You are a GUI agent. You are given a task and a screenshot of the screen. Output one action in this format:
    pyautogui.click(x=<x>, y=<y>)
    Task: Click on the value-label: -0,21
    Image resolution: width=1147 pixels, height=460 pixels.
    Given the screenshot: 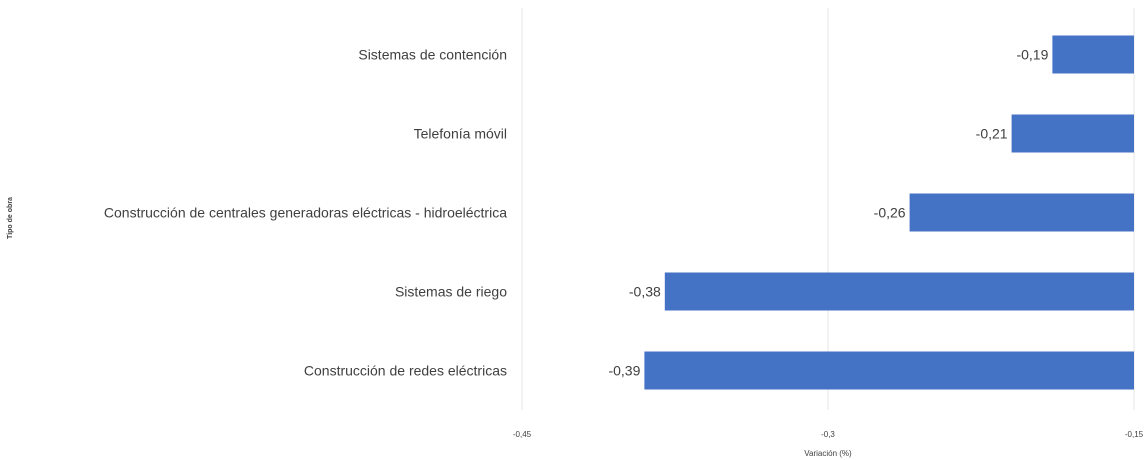 What is the action you would take?
    pyautogui.click(x=992, y=134)
    